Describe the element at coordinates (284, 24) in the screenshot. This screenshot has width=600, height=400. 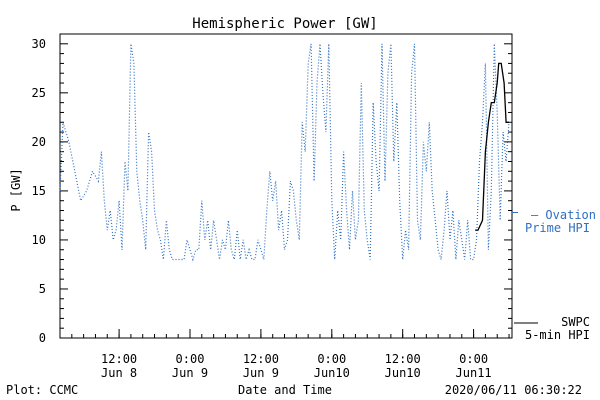
I see `chart-title: Hemispheric Power [GW]` at that location.